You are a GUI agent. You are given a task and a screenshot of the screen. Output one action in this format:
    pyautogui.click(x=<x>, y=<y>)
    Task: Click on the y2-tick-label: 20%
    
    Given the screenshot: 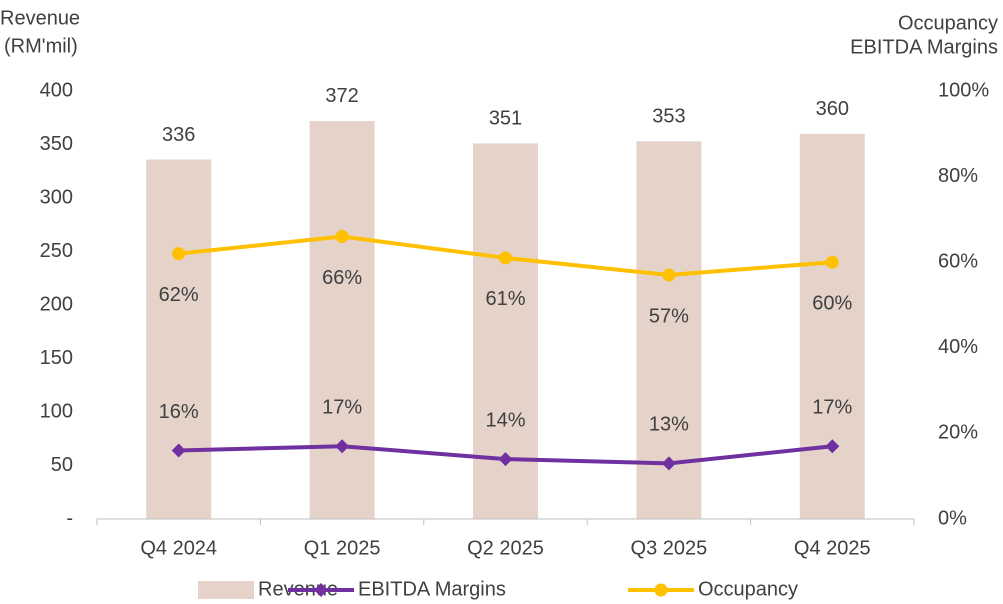 What is the action you would take?
    pyautogui.click(x=958, y=433)
    